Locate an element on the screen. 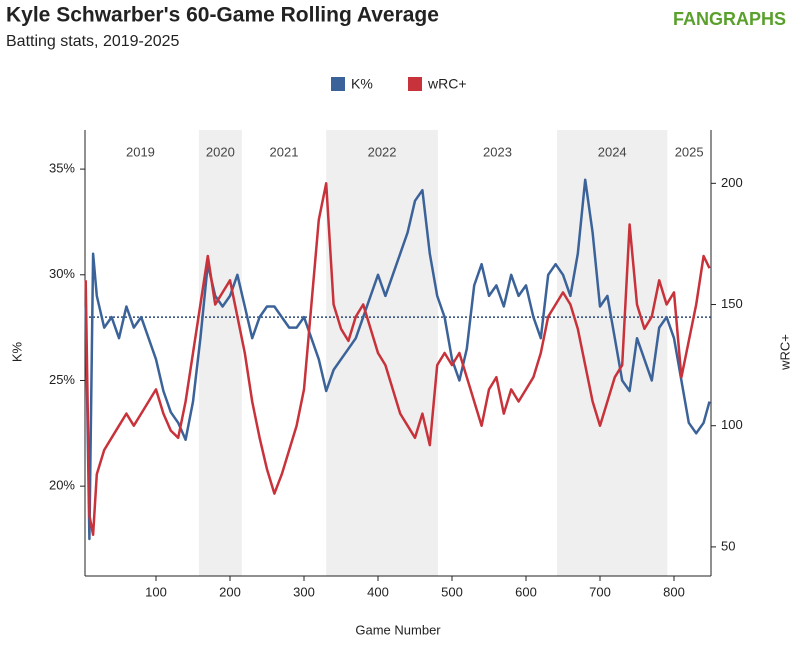  season-label: 2025 is located at coordinates (689, 151).